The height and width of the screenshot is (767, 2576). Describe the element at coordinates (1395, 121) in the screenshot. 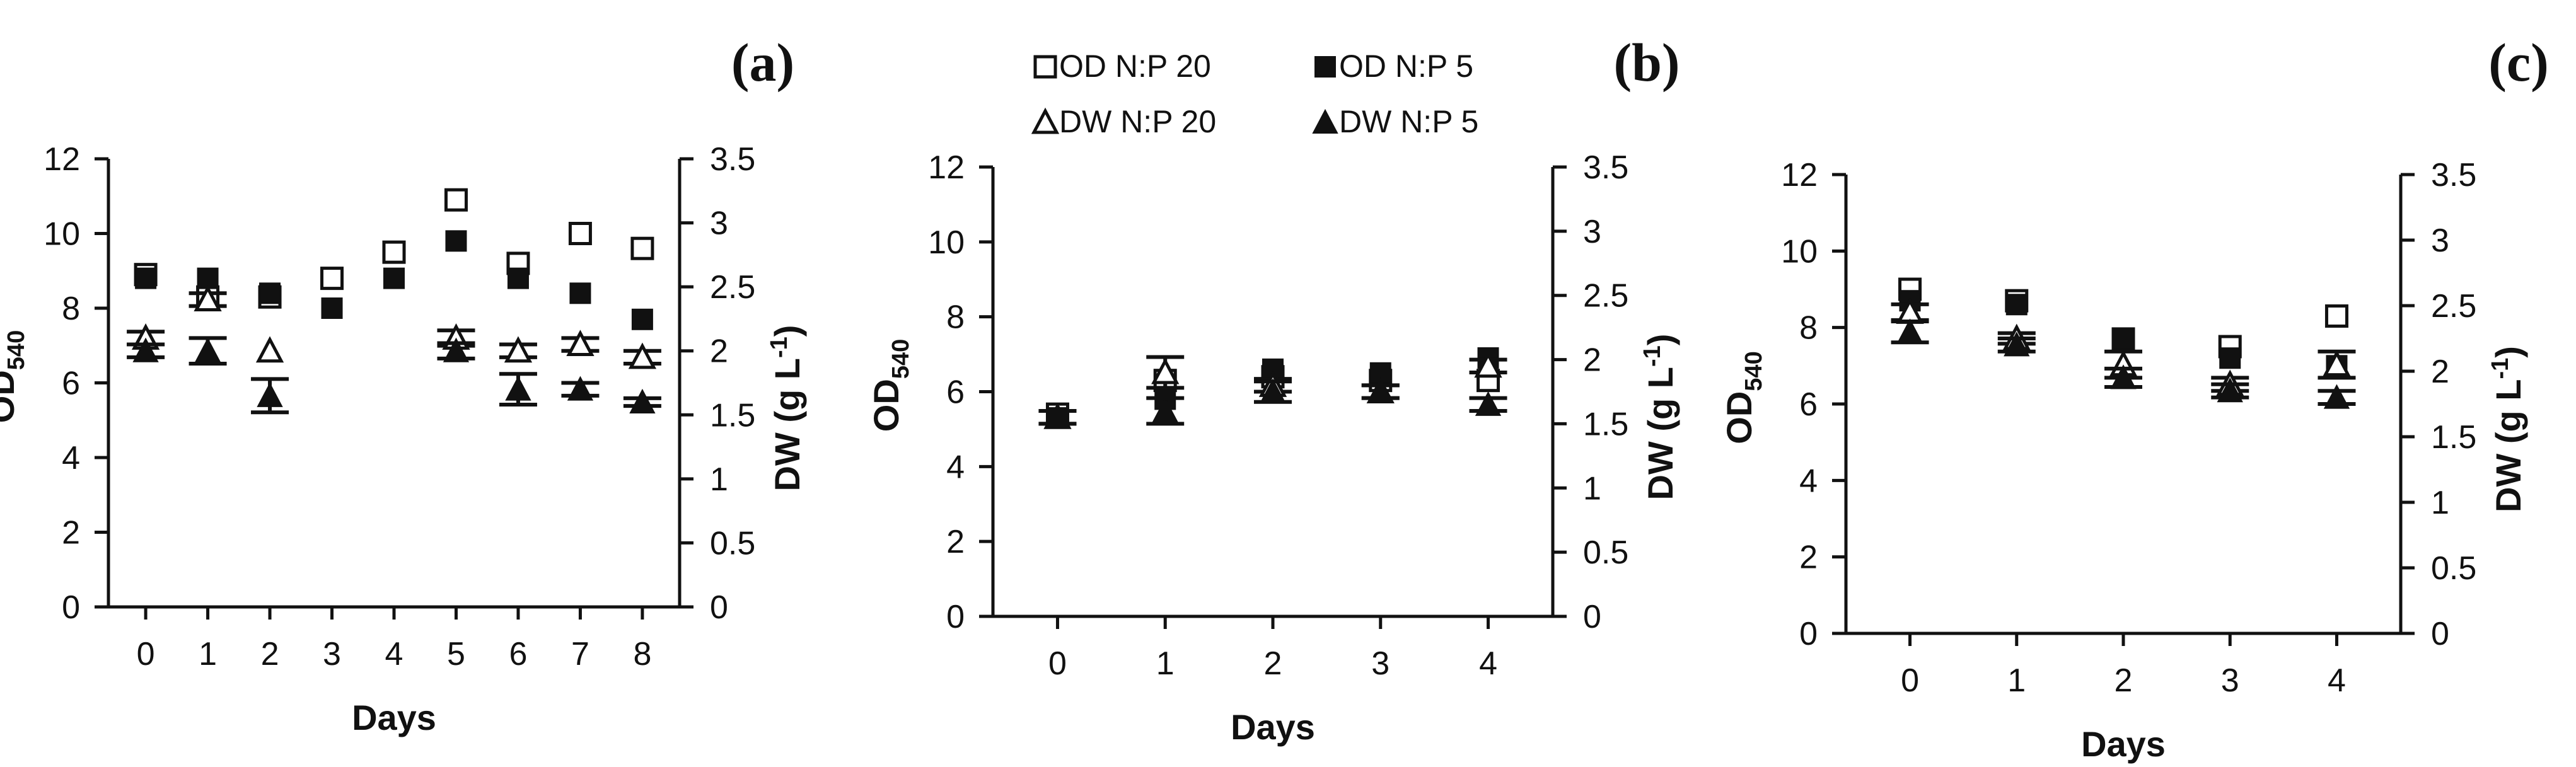

I see `legend-item: DW N:P 5` at that location.